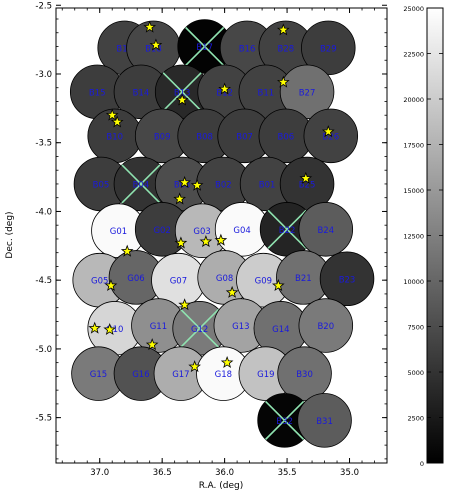  I want to click on colorbar-tick-label: 22500, so click(413, 55).